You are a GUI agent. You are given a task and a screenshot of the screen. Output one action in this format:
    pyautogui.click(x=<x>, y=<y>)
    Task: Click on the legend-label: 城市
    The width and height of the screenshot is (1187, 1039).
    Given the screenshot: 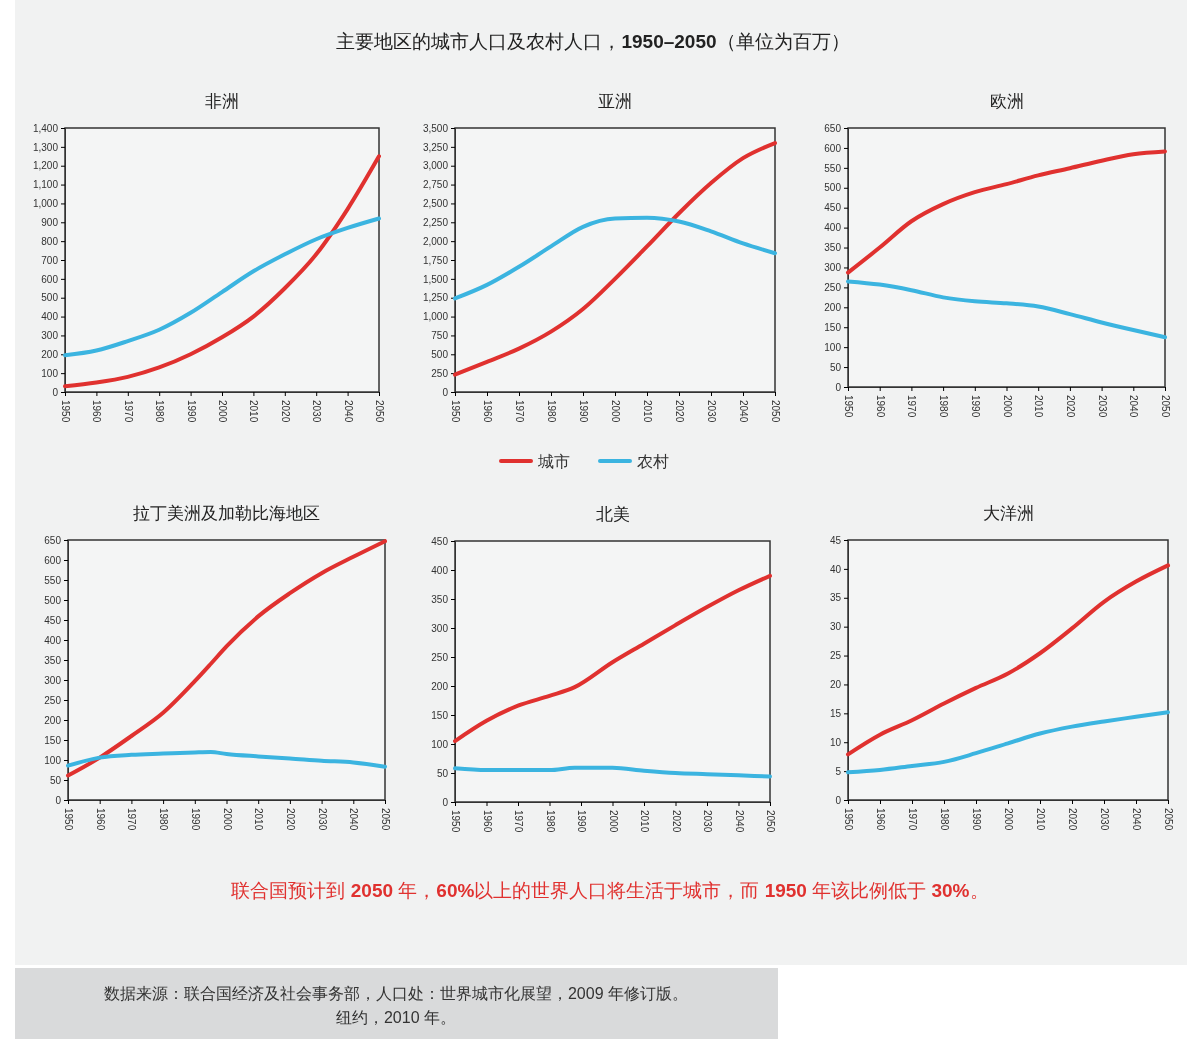 What is the action you would take?
    pyautogui.click(x=553, y=461)
    